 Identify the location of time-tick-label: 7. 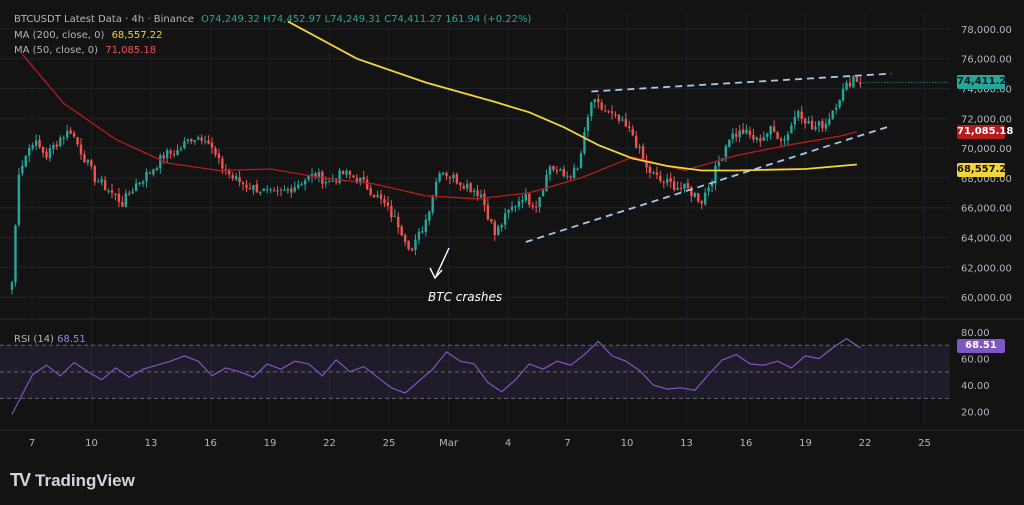
(32, 443).